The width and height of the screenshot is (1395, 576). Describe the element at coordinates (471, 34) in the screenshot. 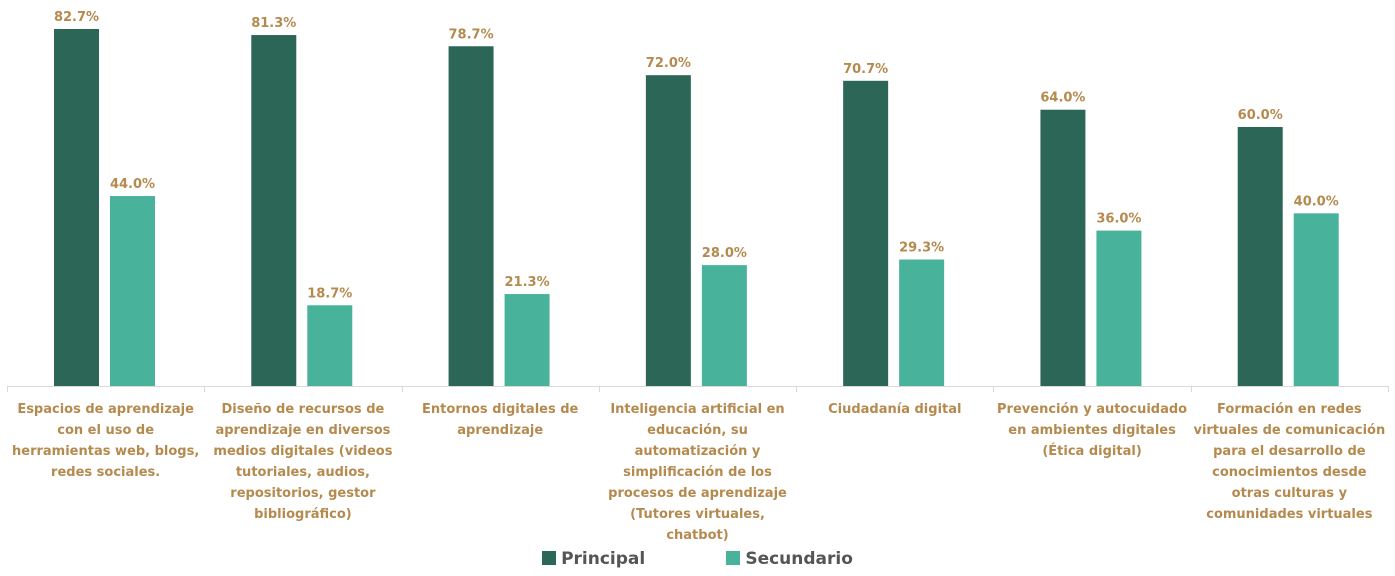

I see `data-label: 78.7%` at that location.